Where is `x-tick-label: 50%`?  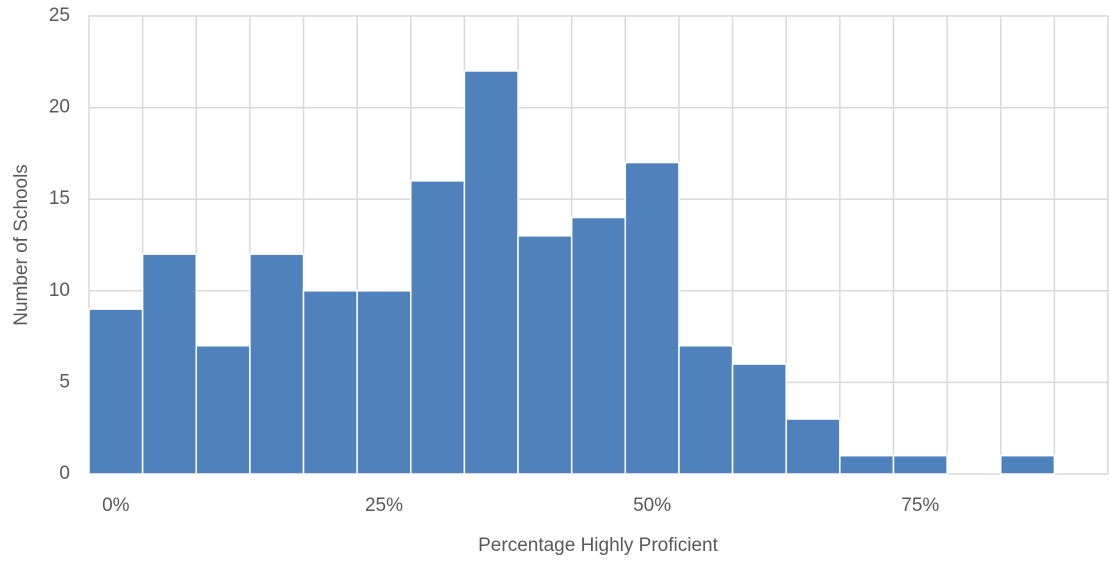 x-tick-label: 50% is located at coordinates (652, 505).